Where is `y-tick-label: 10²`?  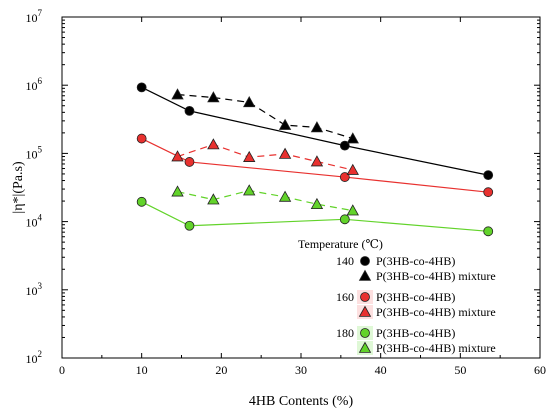
y-tick-label: 10² is located at coordinates (34, 357).